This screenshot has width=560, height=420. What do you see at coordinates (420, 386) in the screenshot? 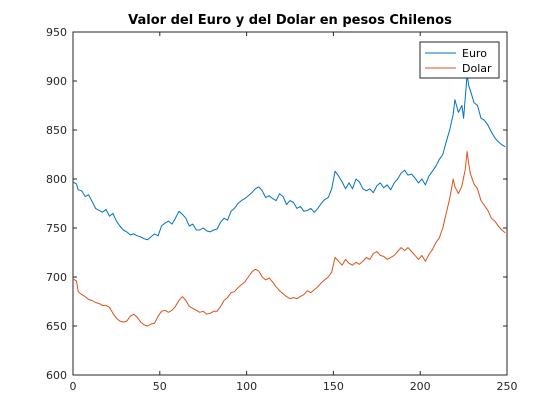
I see `x-tick-label: 200` at bounding box center [420, 386].